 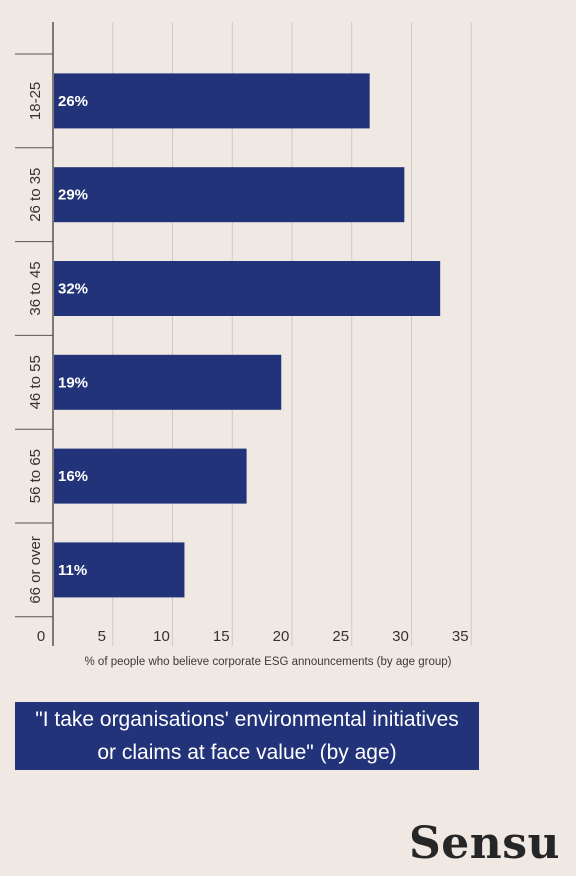 What do you see at coordinates (102, 636) in the screenshot?
I see `x-tick-label: 5` at bounding box center [102, 636].